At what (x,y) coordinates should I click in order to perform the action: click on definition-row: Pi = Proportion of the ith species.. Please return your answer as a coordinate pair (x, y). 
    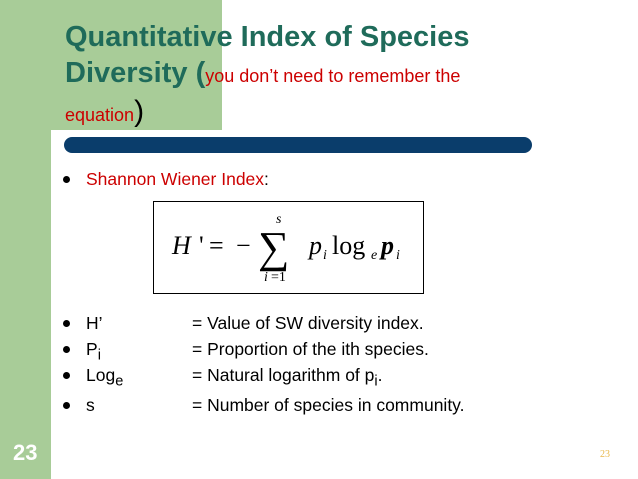
    Looking at the image, I should click on (246, 352).